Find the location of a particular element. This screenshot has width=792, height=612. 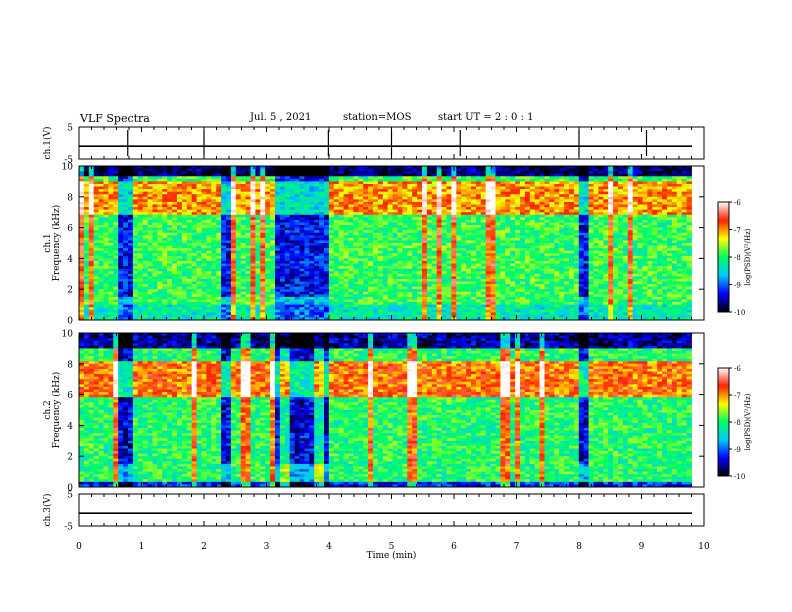

colorbar-2: -6 -7 -8 -9 -10 log(PSD)(V²/Hz) is located at coordinates (734, 423).